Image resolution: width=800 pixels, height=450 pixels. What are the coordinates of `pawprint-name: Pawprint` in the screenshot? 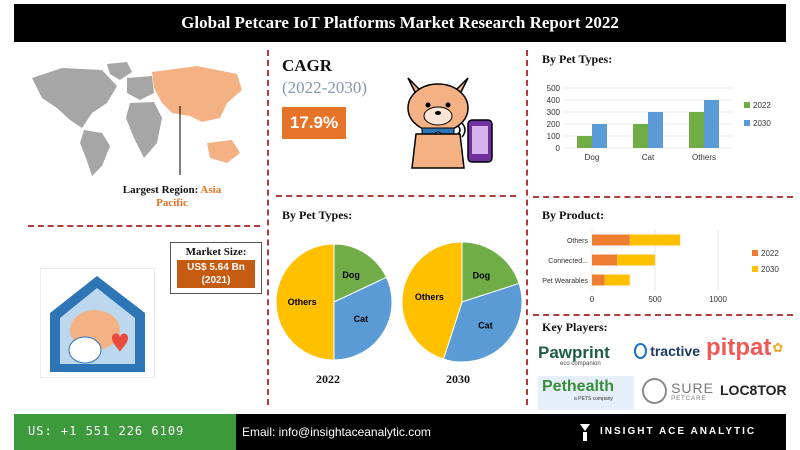 It's located at (574, 352).